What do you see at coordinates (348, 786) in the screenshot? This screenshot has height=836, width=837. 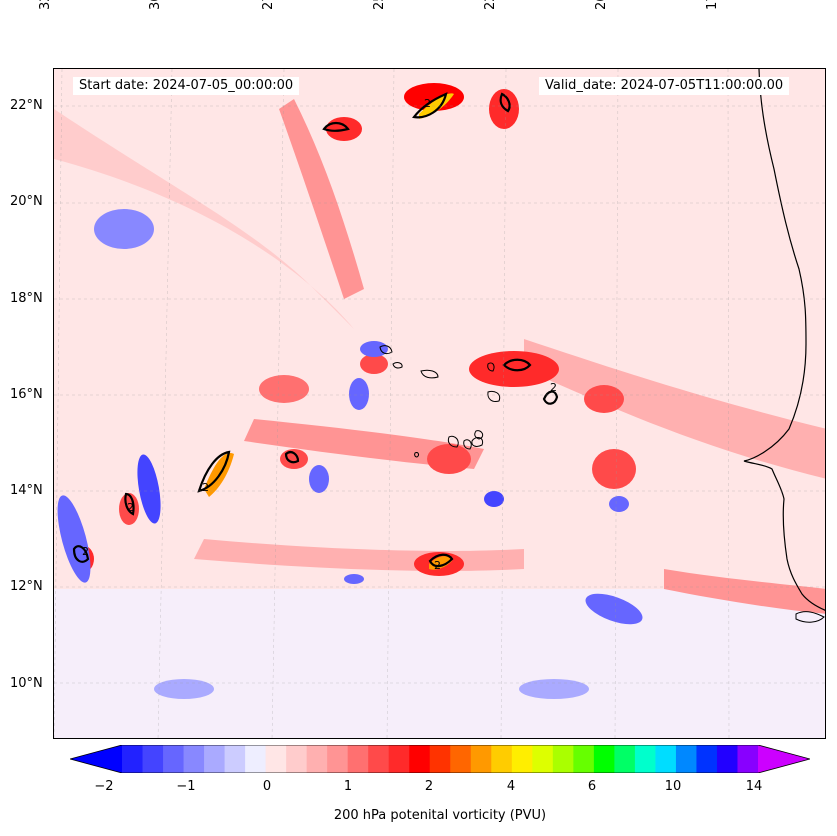 I see `colorbar-tick: 1` at bounding box center [348, 786].